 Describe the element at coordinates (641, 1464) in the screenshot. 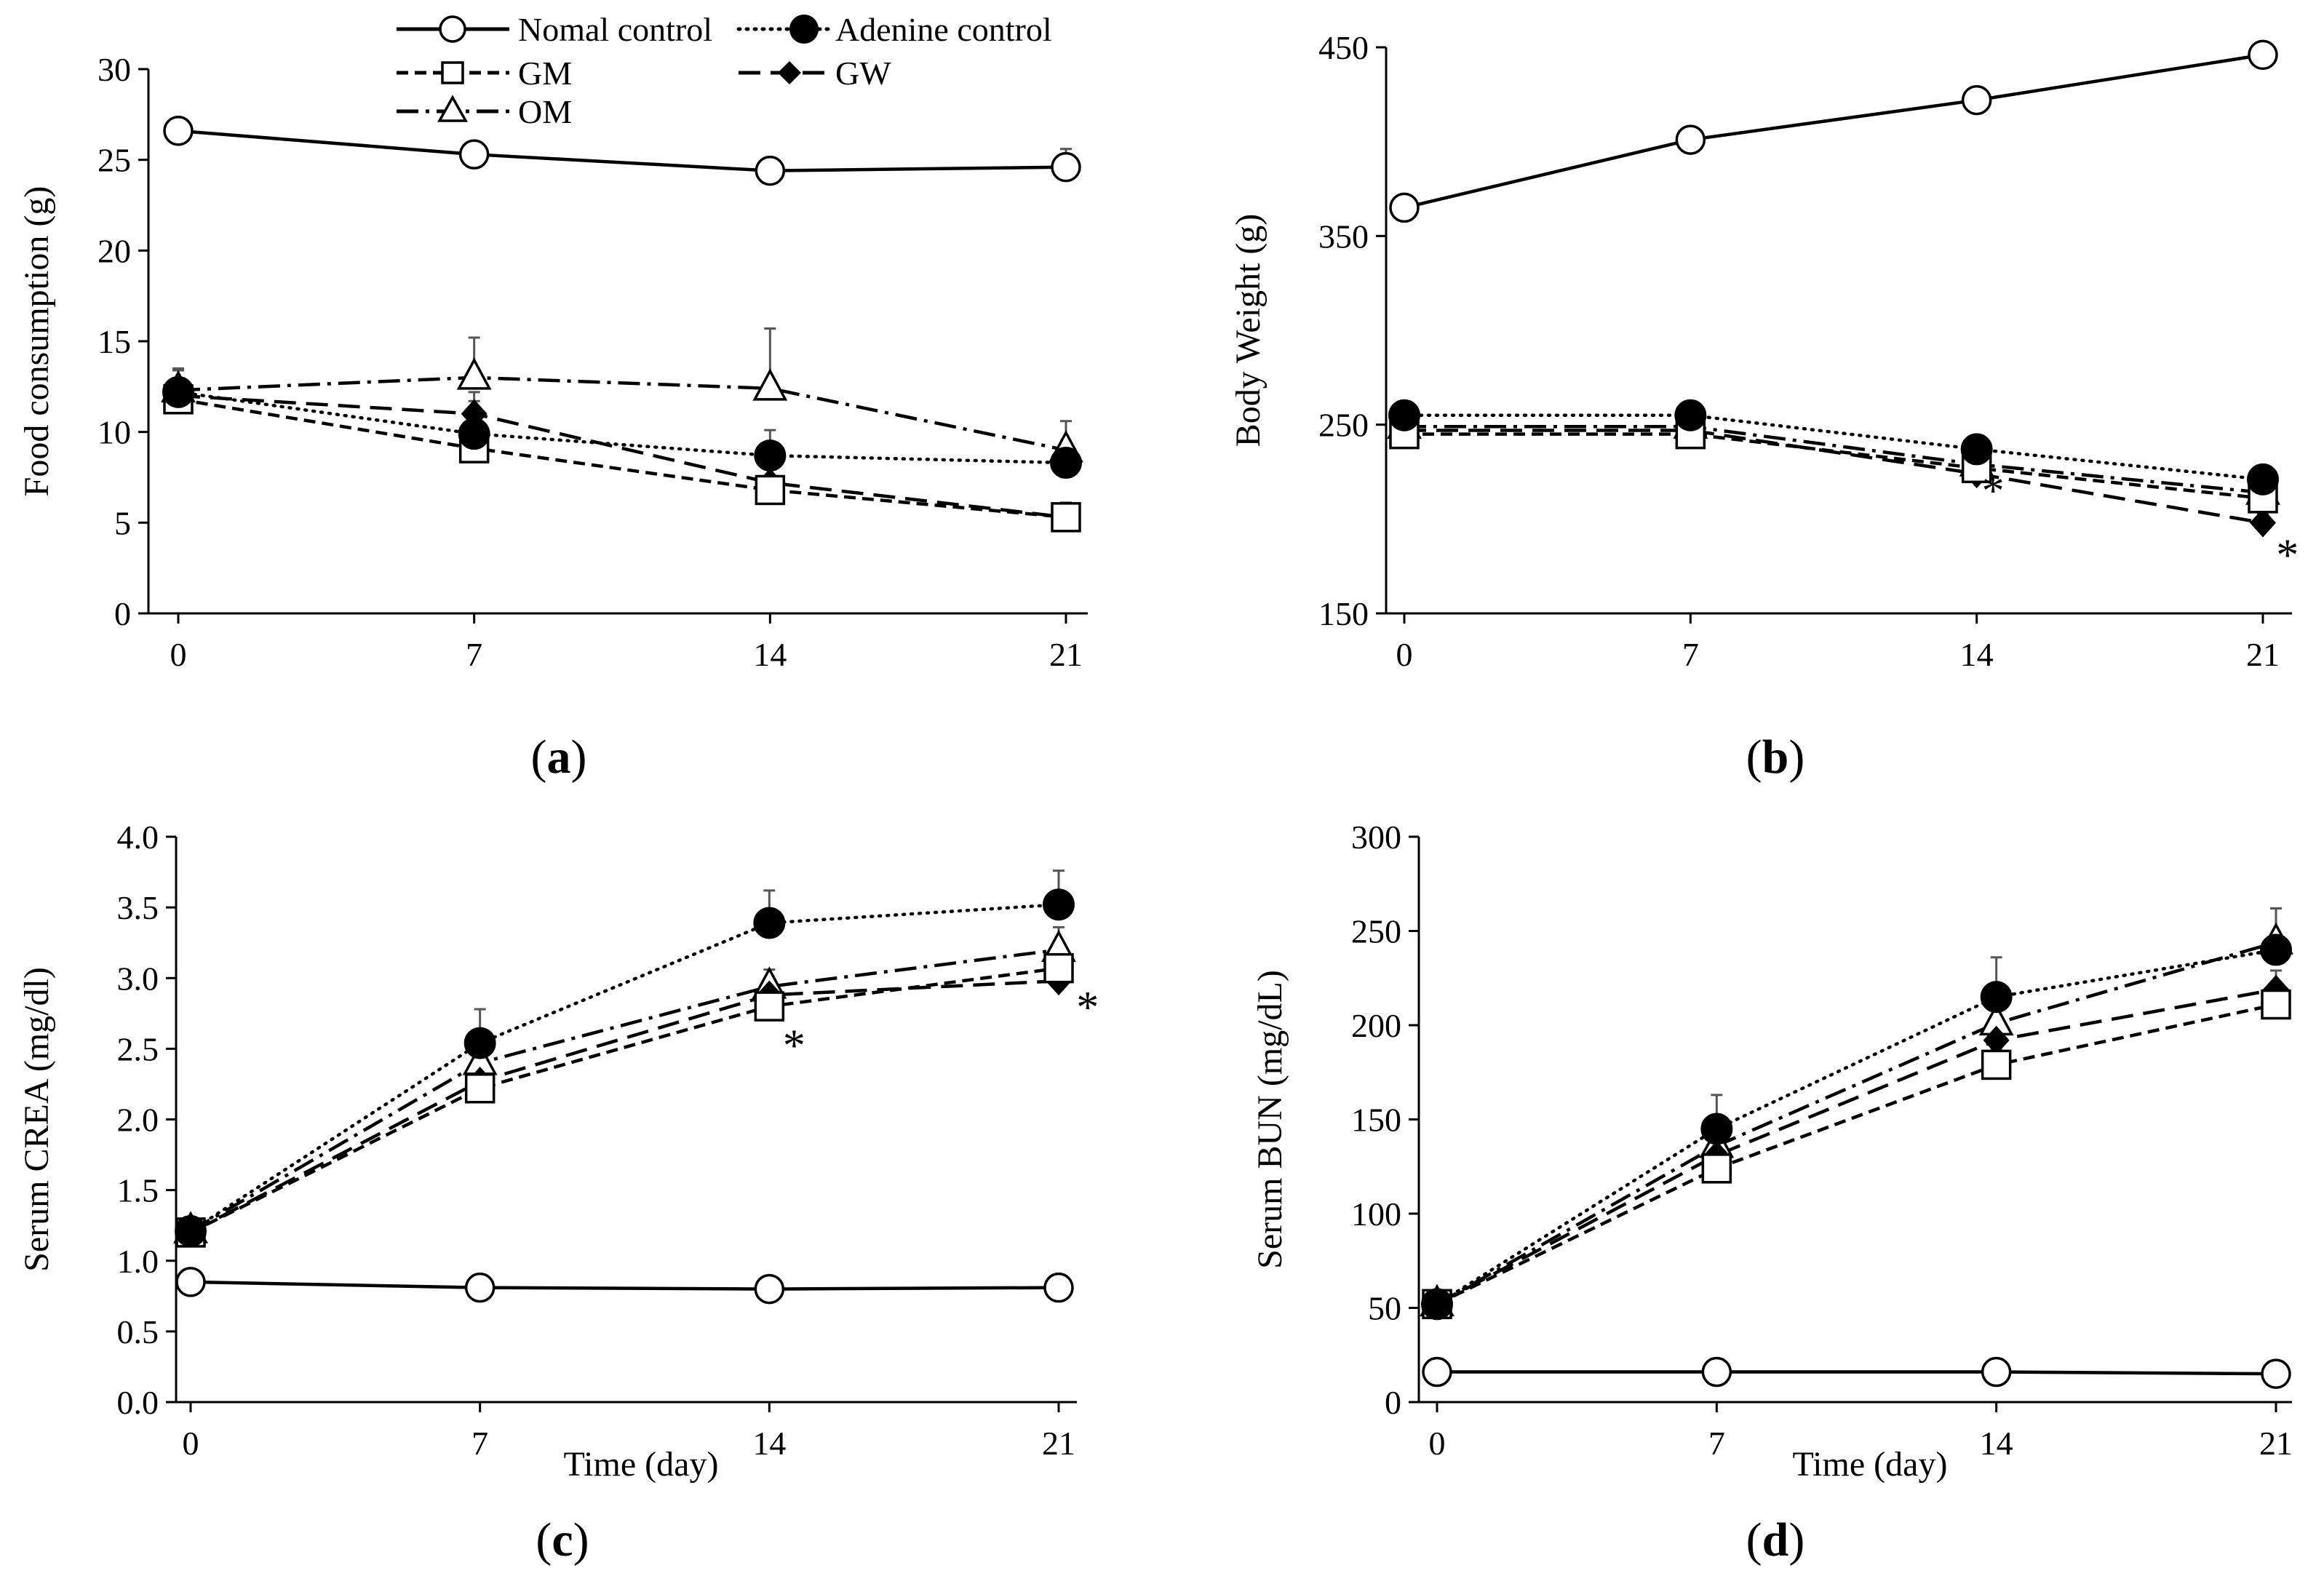

I see `x-axis-label: Time (day)` at that location.